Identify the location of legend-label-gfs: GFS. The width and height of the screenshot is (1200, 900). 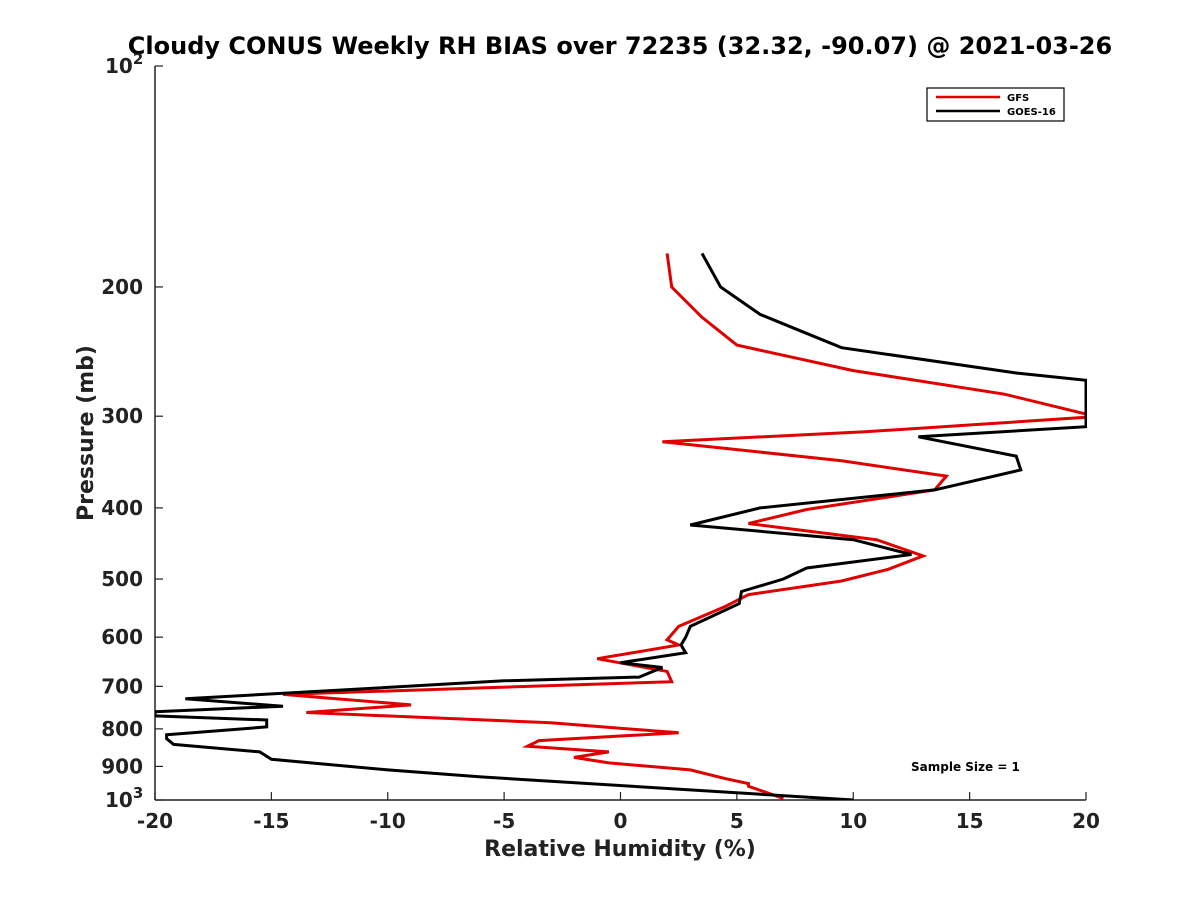
(1018, 98).